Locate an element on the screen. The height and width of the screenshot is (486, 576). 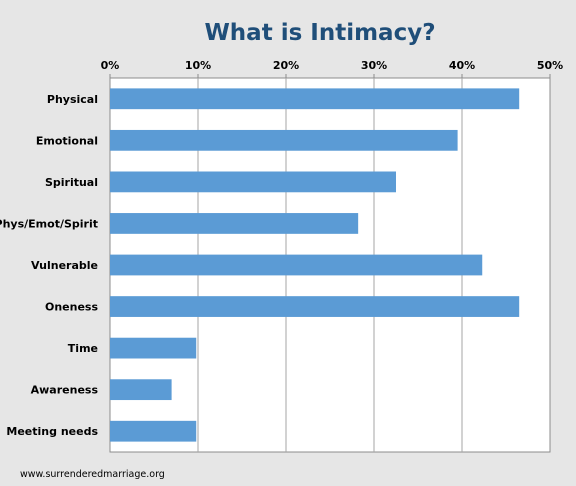
category-label: Physical is located at coordinates (72, 99).